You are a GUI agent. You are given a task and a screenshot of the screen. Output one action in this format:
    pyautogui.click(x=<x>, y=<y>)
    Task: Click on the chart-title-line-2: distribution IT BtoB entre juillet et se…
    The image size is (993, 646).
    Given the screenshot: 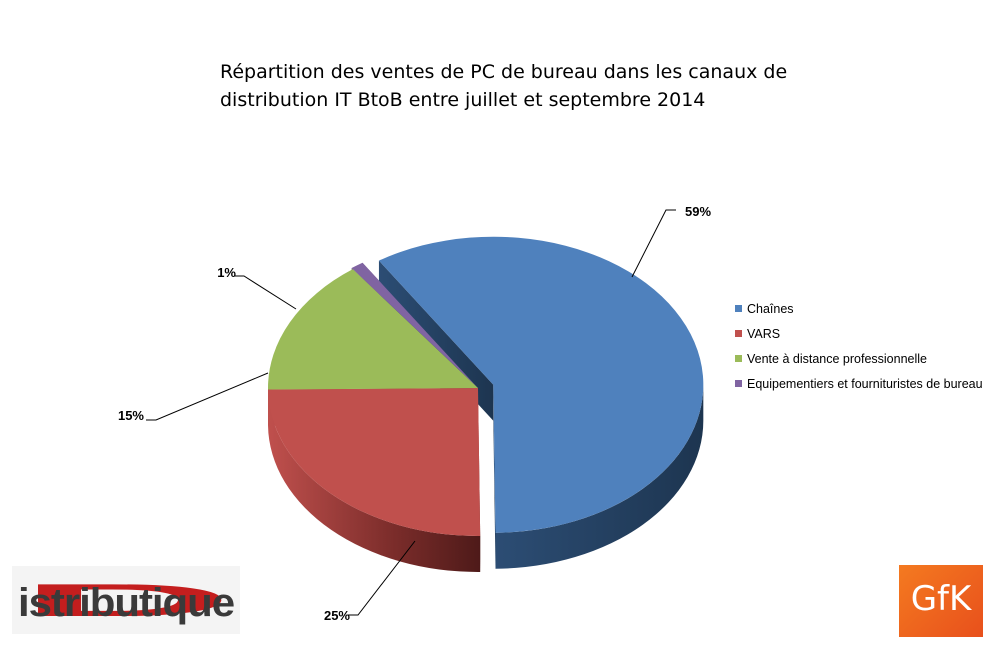 What is the action you would take?
    pyautogui.click(x=463, y=100)
    